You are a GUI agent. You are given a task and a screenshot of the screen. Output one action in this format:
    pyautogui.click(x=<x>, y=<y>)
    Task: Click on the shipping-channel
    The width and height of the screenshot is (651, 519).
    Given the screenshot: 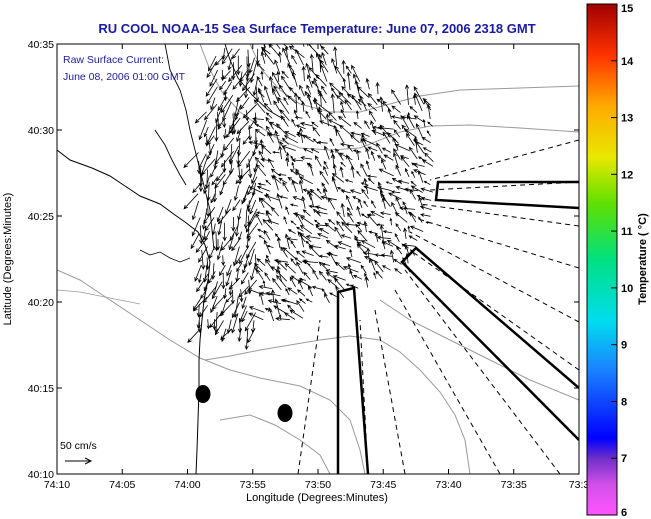 What is the action you would take?
    pyautogui.click(x=489, y=343)
    